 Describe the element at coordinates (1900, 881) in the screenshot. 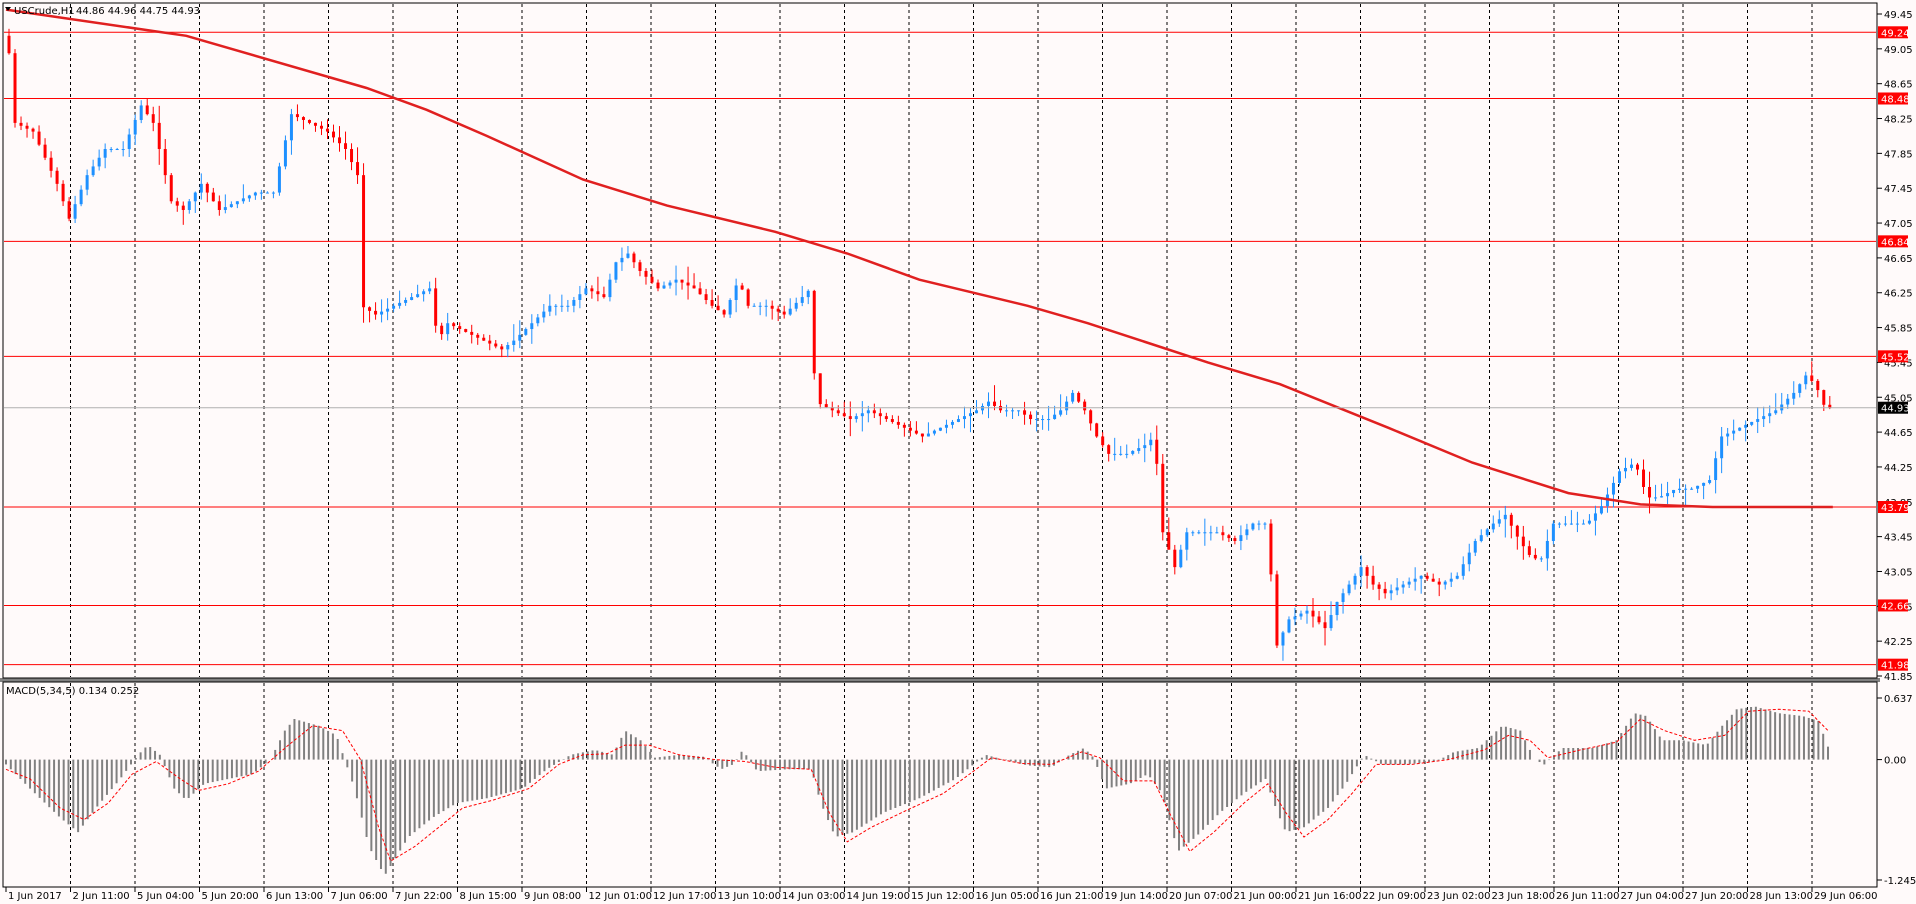

I see `y-tick-label: -1.245` at that location.